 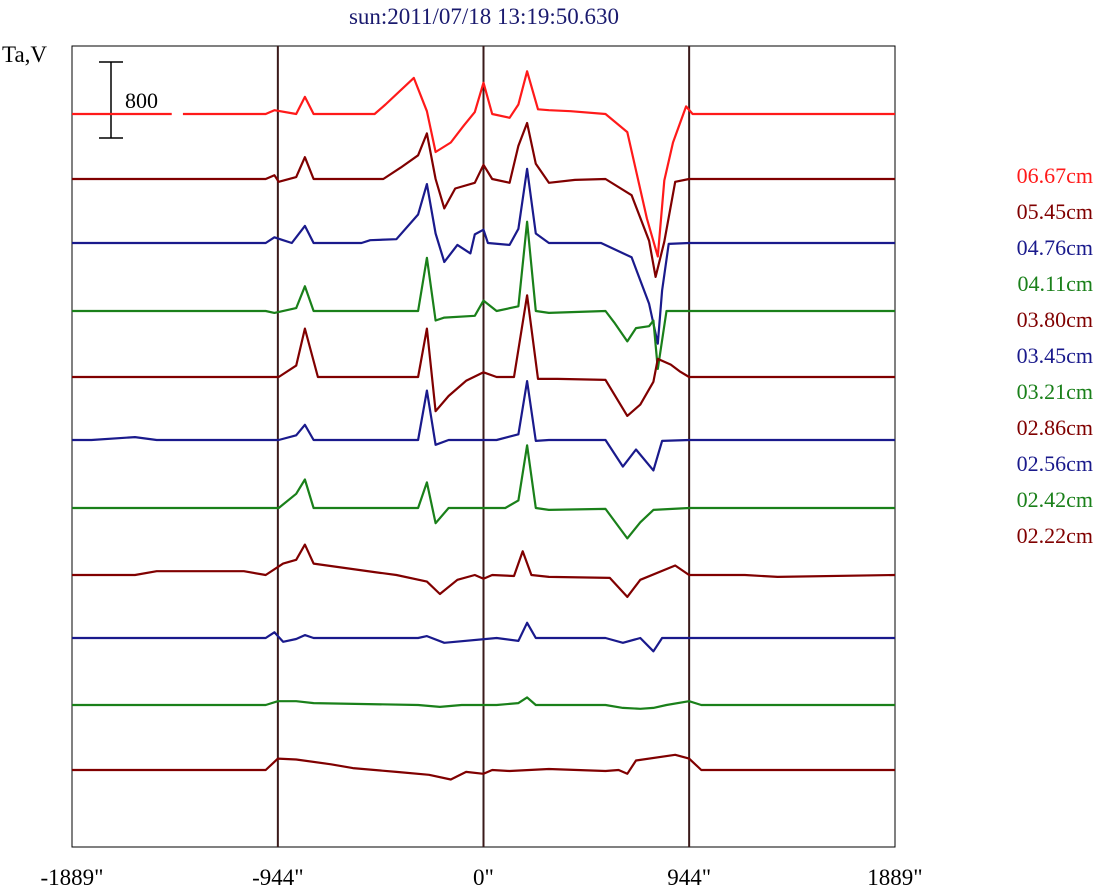 What do you see at coordinates (1055, 283) in the screenshot?
I see `legend-entry: 04.11cm` at bounding box center [1055, 283].